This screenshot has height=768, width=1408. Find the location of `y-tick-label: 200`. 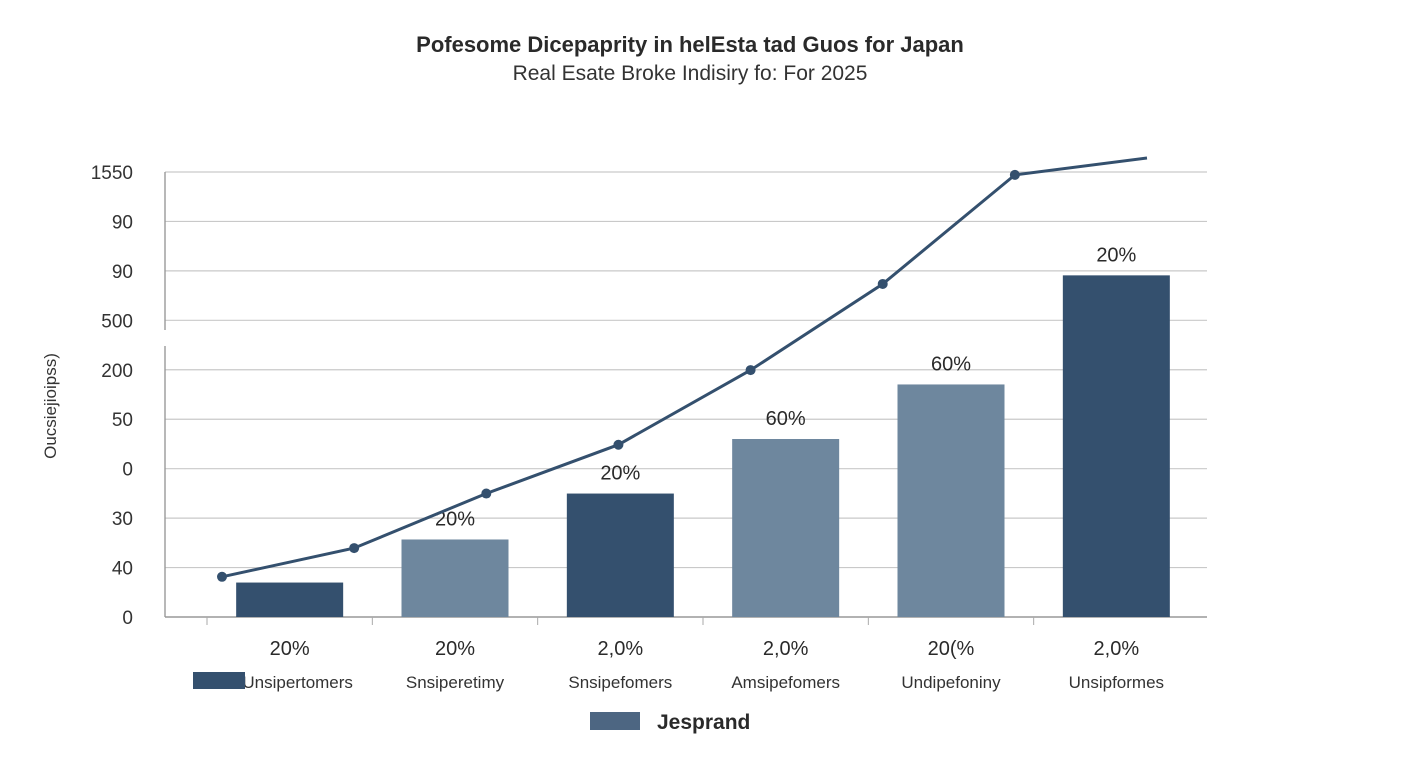

y-tick-label: 200 is located at coordinates (117, 371).